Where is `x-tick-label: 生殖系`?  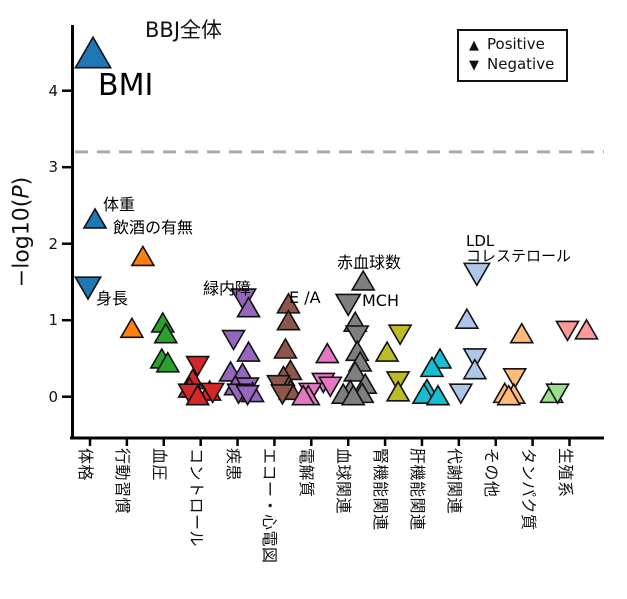
x-tick-label: 生殖系 is located at coordinates (565, 473).